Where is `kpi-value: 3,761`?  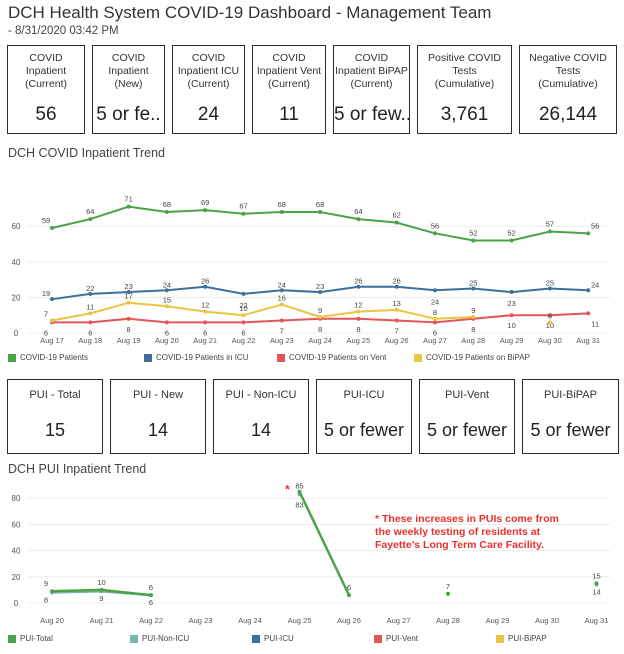
kpi-value: 3,761 is located at coordinates (464, 114).